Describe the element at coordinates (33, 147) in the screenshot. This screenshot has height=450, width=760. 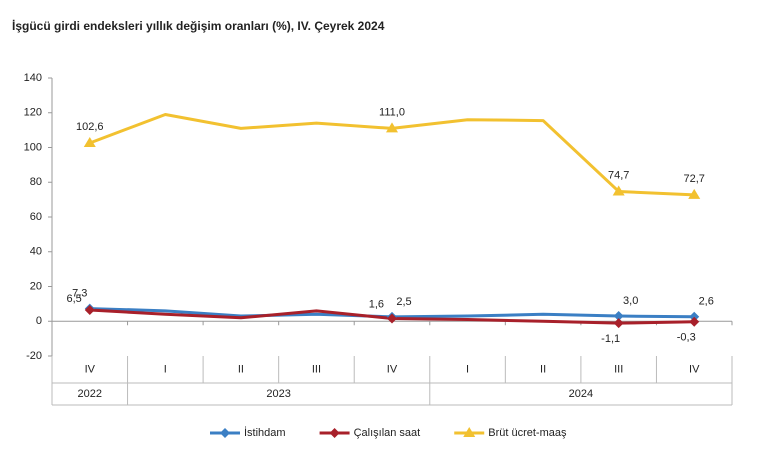
I see `y-tick-label: 100` at that location.